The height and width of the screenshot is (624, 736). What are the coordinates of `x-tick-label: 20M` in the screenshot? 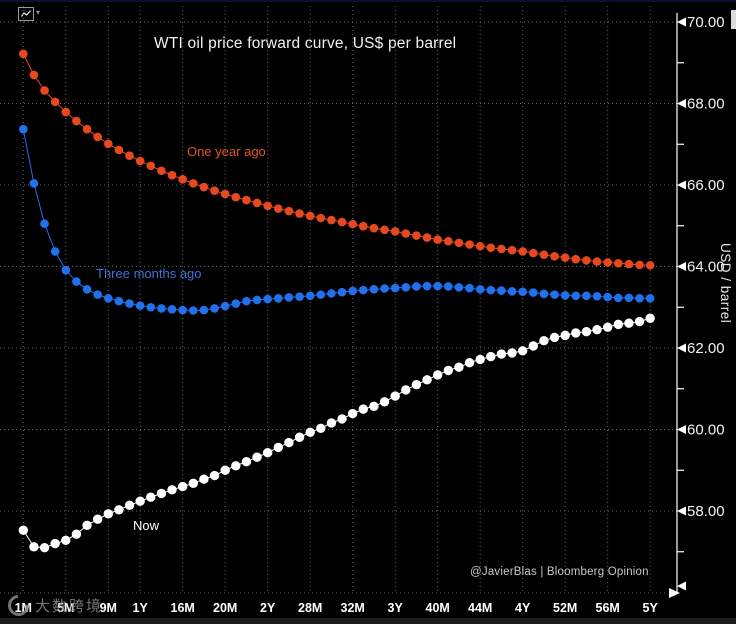 It's located at (225, 608).